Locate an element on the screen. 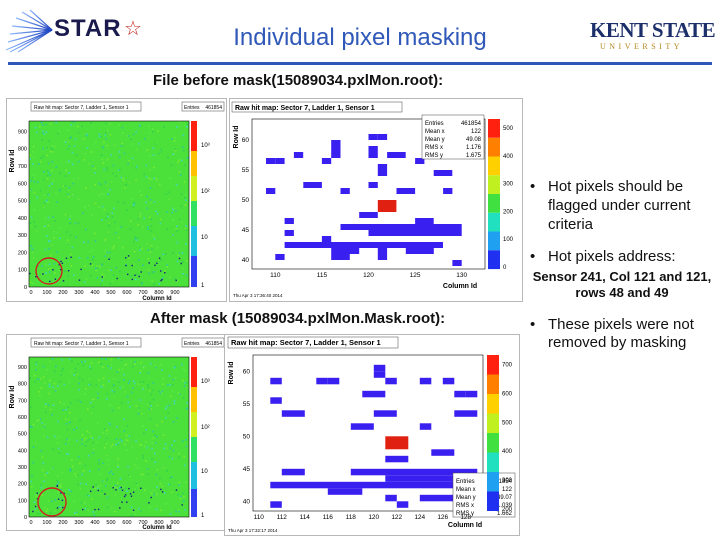 This screenshot has height=540, width=720. x-tick-label: 128 is located at coordinates (465, 517).